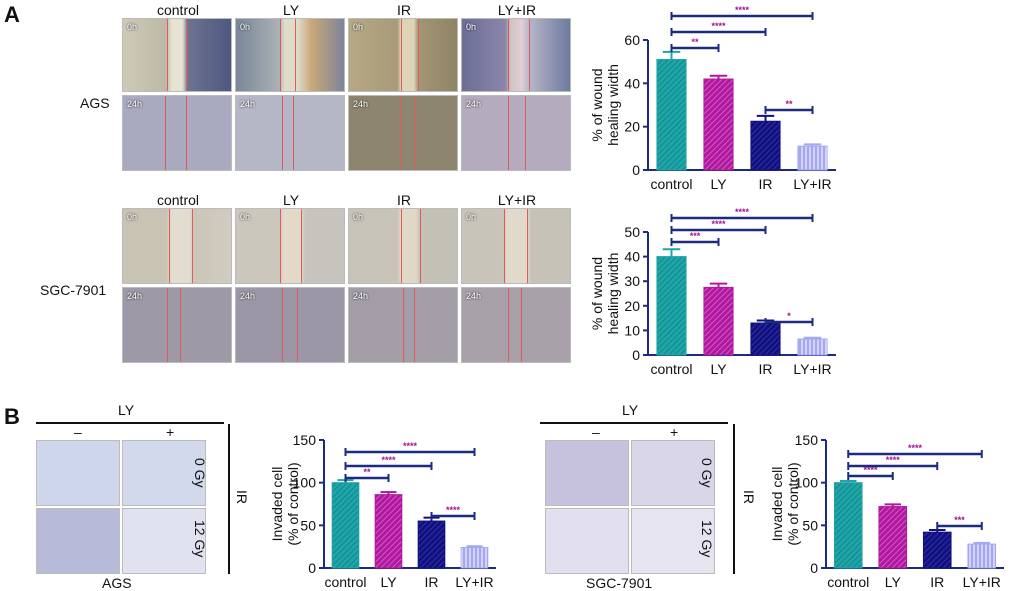 The image size is (1020, 591). What do you see at coordinates (632, 330) in the screenshot?
I see `y-tick-label: 10` at bounding box center [632, 330].